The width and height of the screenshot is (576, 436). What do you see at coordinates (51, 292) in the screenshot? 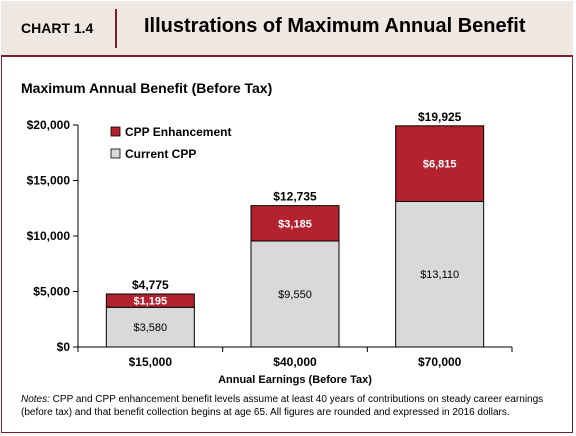
I see `y-tick-label: $5,000` at bounding box center [51, 292].